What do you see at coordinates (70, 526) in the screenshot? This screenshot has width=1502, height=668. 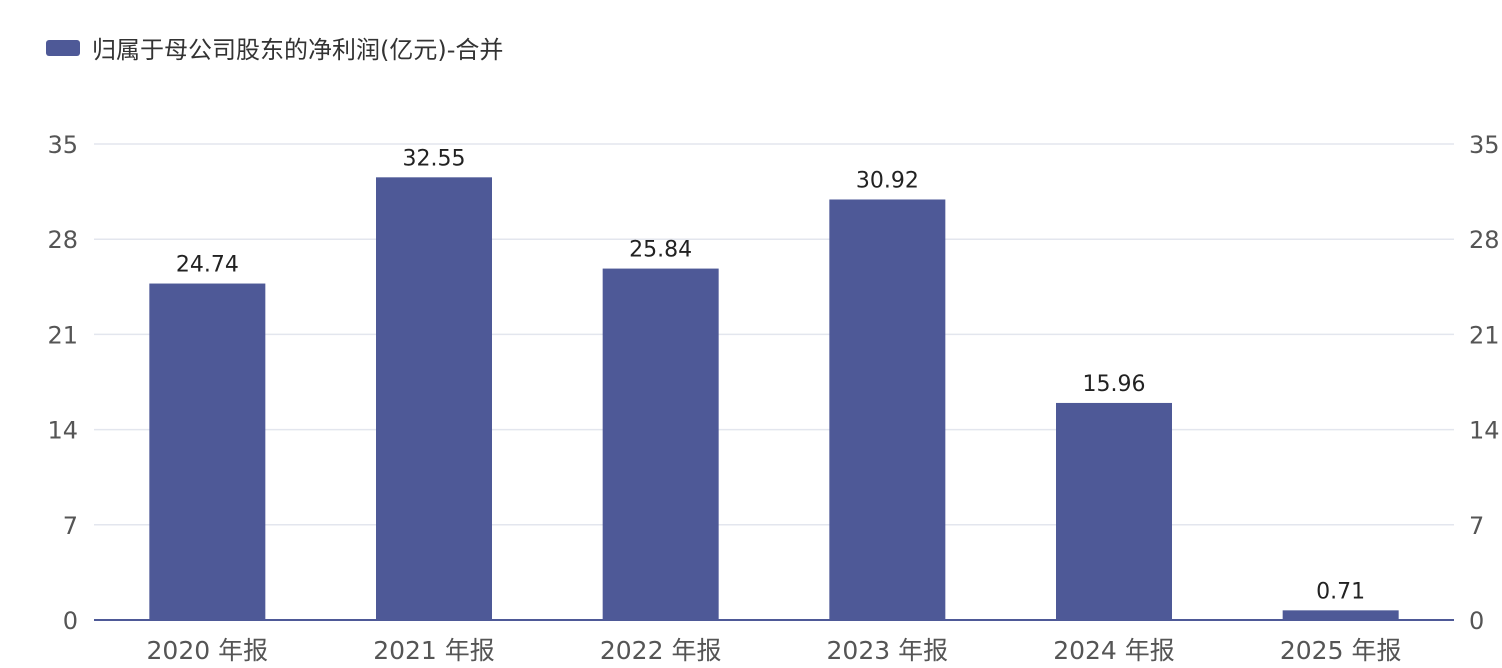 I see `y-tick-label-left: 7` at bounding box center [70, 526].